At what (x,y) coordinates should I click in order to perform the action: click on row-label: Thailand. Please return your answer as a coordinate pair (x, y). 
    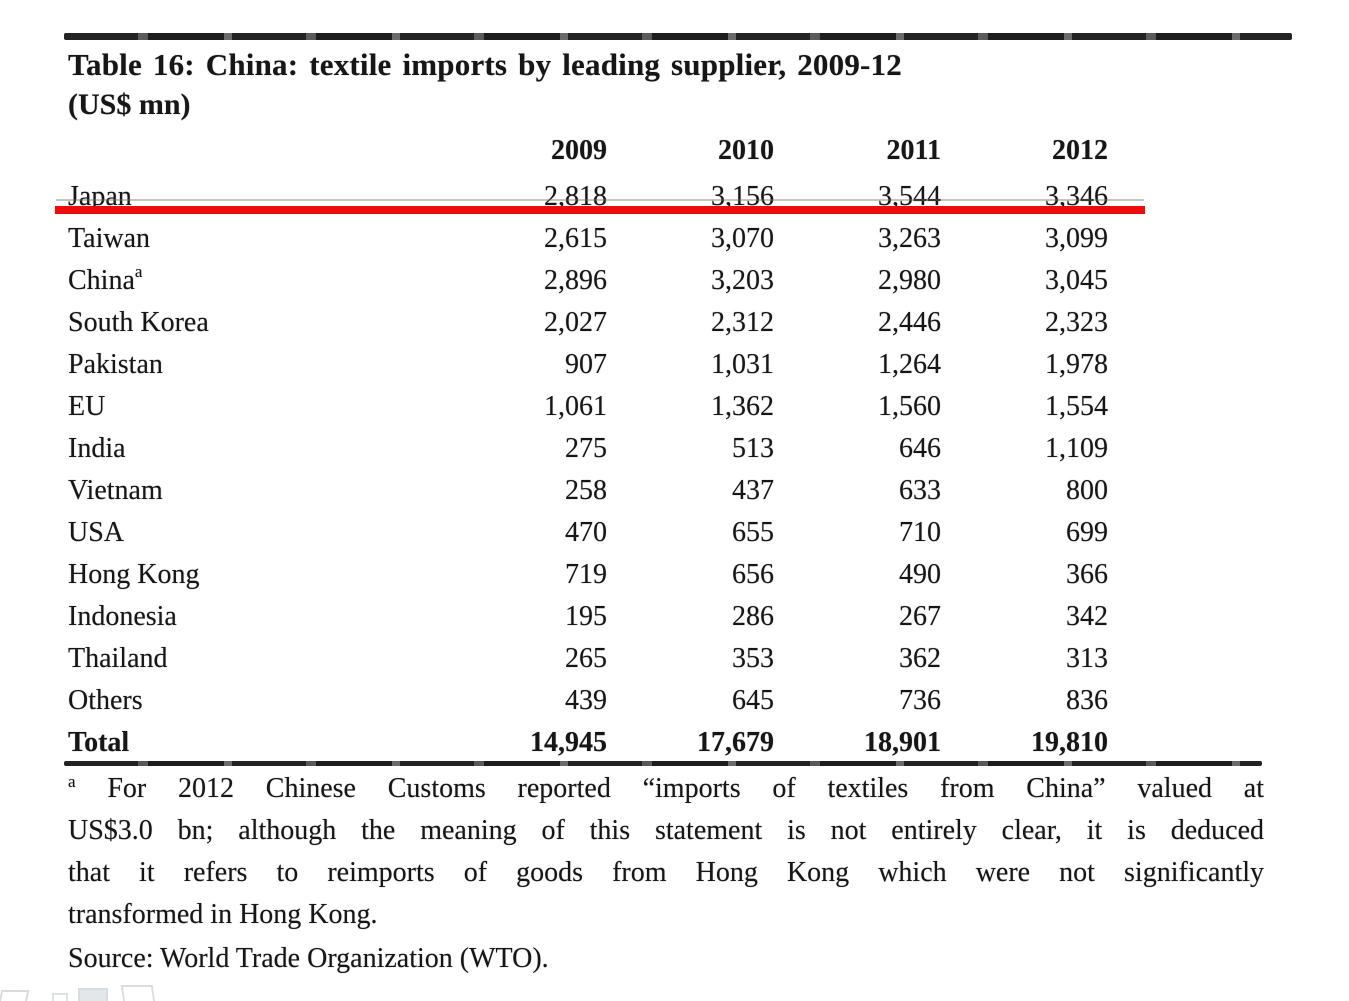
    Looking at the image, I should click on (118, 658).